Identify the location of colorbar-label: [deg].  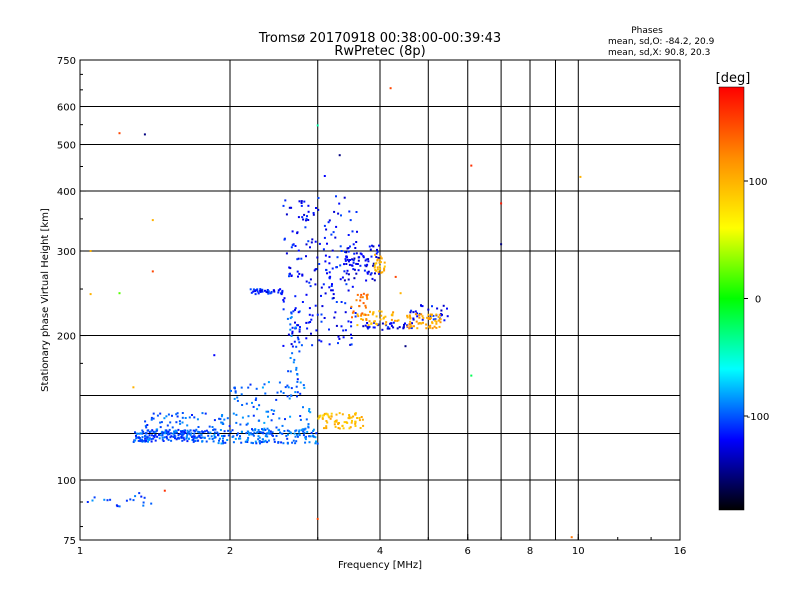
(733, 78).